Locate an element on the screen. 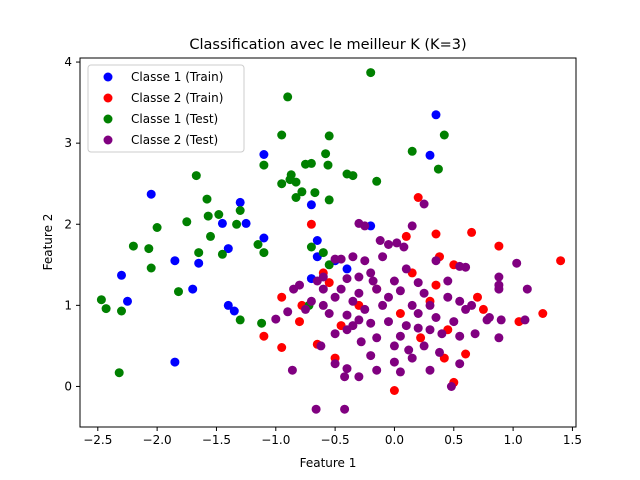 The height and width of the screenshot is (480, 640). x-tick-label: −0.5 is located at coordinates (335, 440).